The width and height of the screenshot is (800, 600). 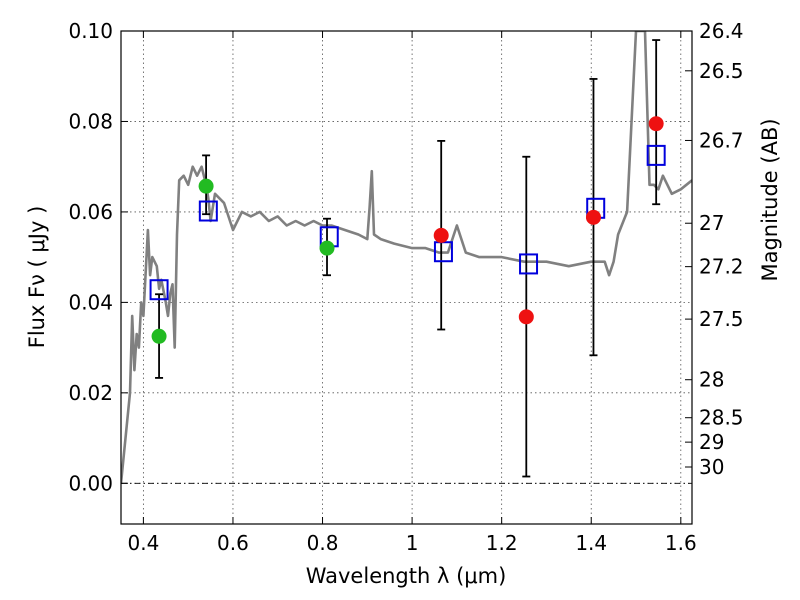 What do you see at coordinates (591, 543) in the screenshot?
I see `x-tick-label: 1.4` at bounding box center [591, 543].